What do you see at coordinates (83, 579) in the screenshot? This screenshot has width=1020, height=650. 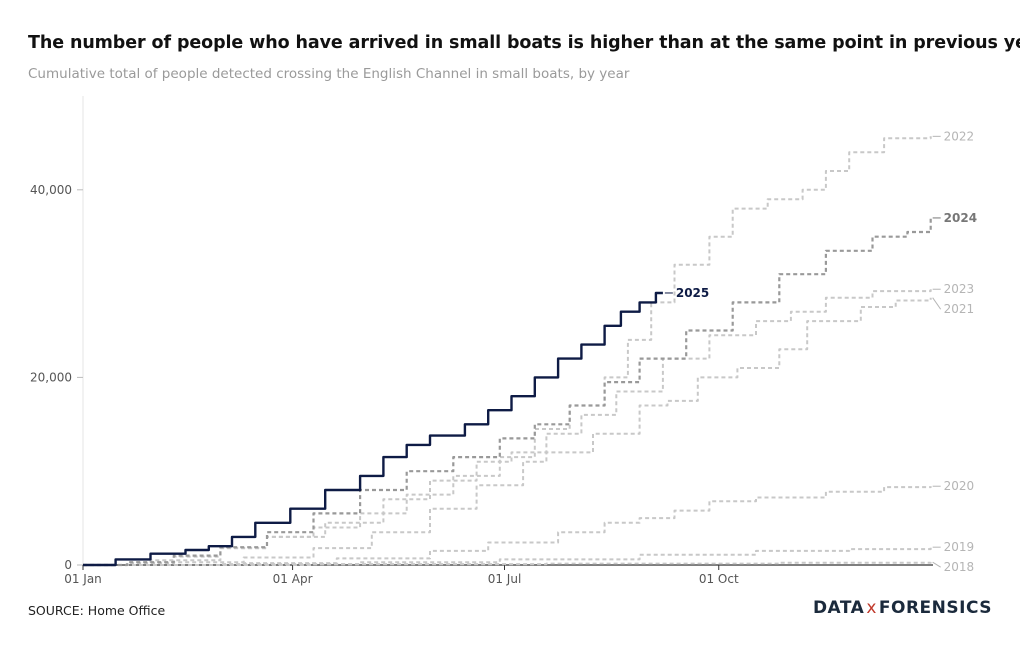 I see `x-tick-label: 01 Jan` at bounding box center [83, 579].